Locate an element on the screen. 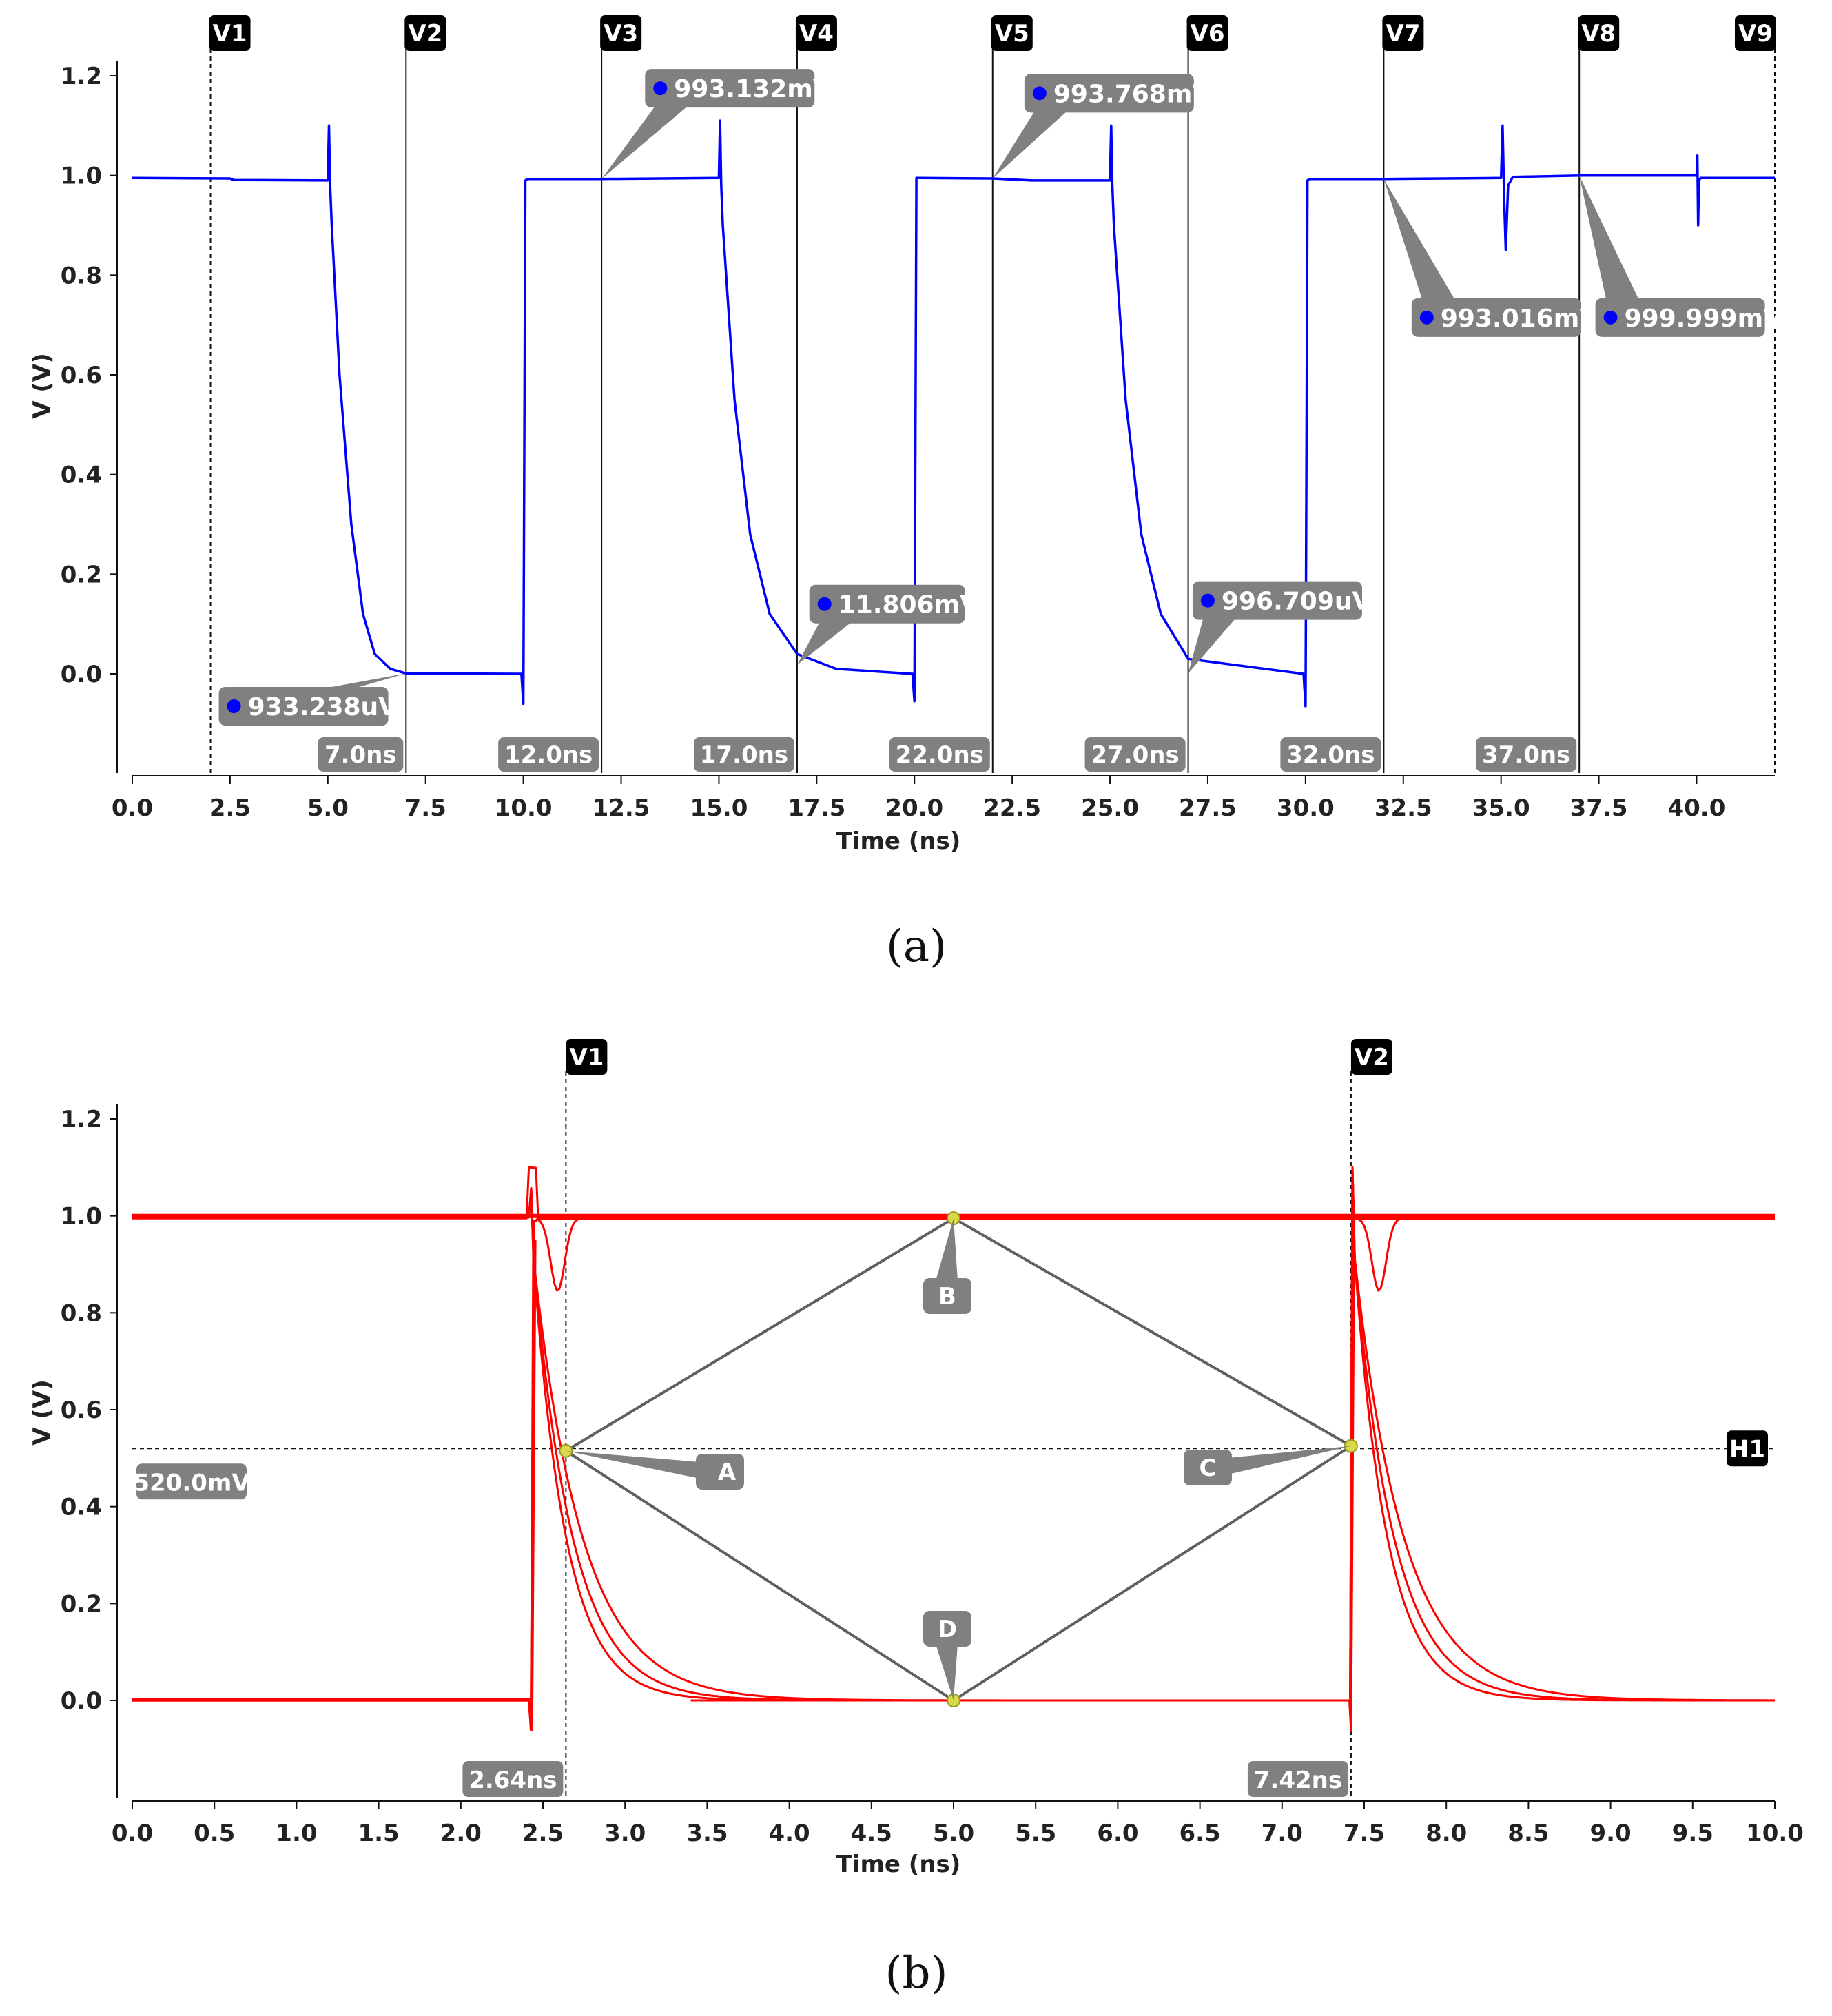 The image size is (1832, 2016). cursor-tag-v5: V5 is located at coordinates (1012, 33).